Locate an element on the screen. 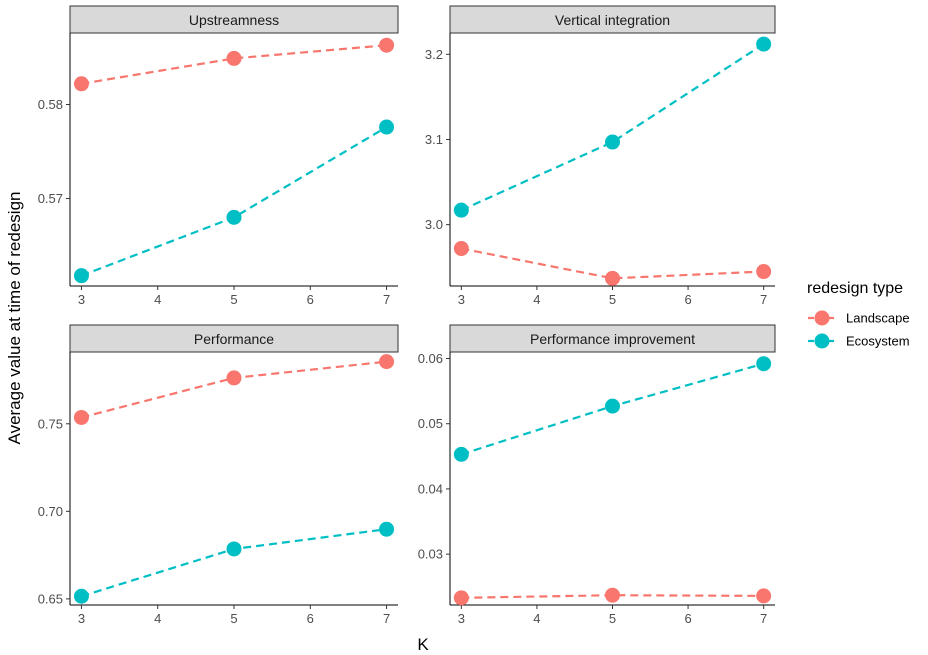 This screenshot has width=928, height=655. y-tick-label: 0.57 is located at coordinates (50, 198).